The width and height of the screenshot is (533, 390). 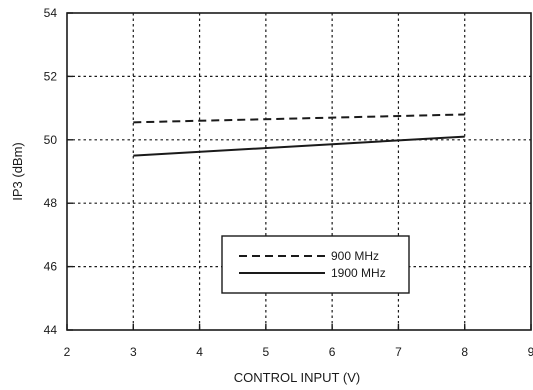 I want to click on x-axis-label: CONTROL INPUT (V), so click(x=297, y=377).